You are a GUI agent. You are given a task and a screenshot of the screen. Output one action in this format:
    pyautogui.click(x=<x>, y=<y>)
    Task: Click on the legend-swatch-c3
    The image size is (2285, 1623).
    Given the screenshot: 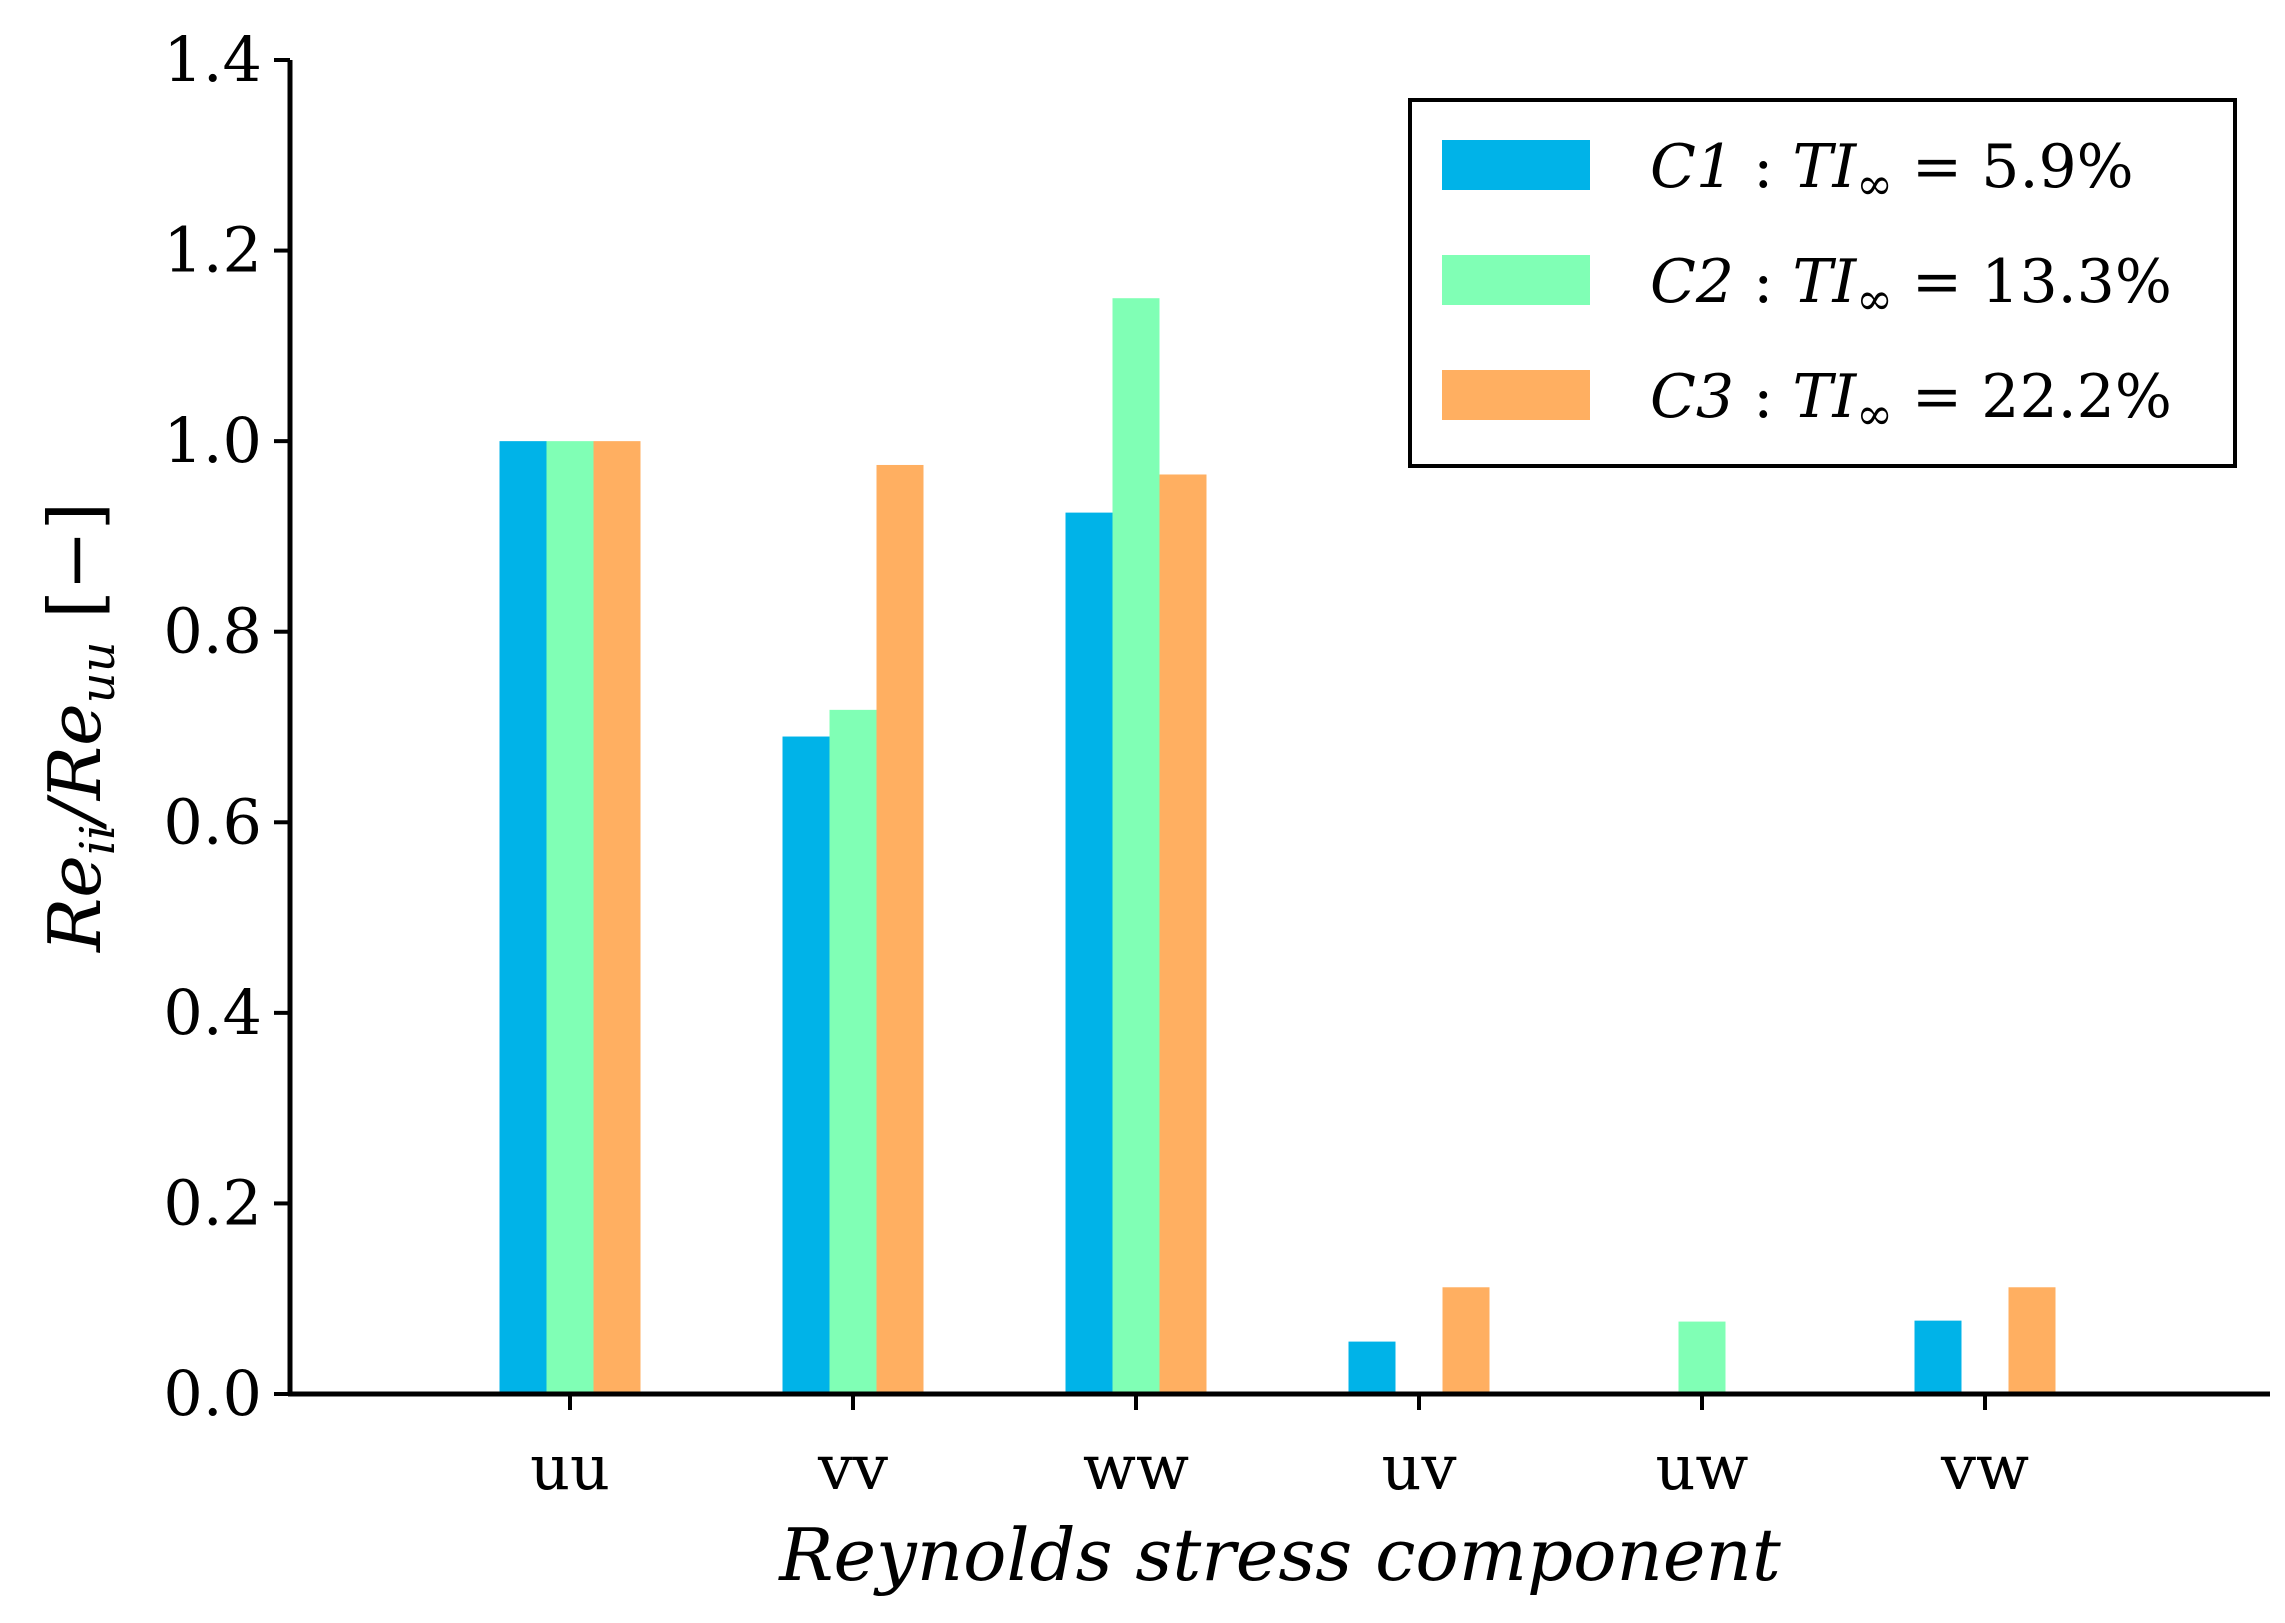 What is the action you would take?
    pyautogui.click(x=1516, y=395)
    